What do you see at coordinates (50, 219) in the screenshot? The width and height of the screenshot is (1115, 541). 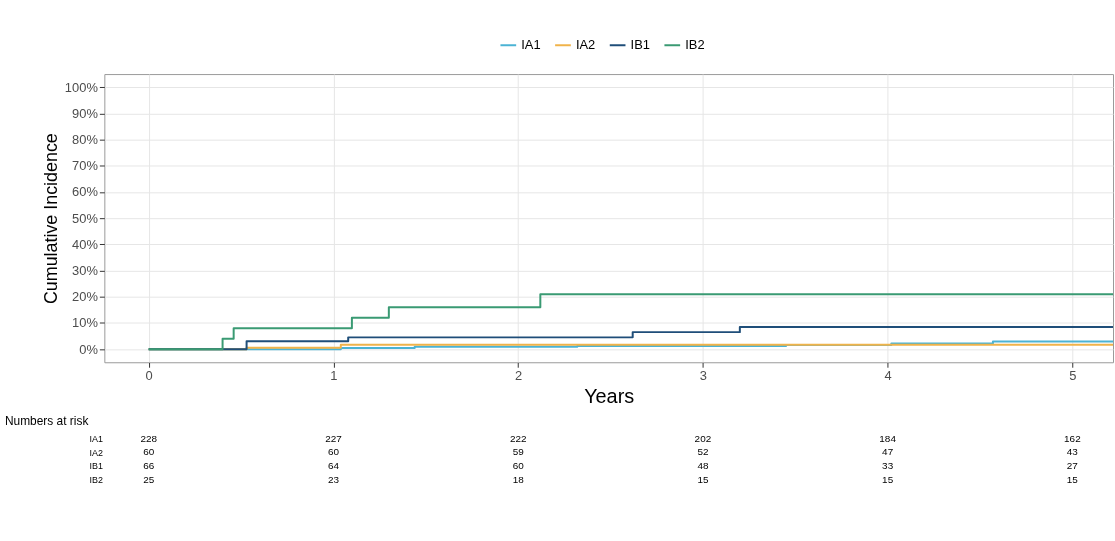 I see `y-axis-title: Cumulative Incidence` at bounding box center [50, 219].